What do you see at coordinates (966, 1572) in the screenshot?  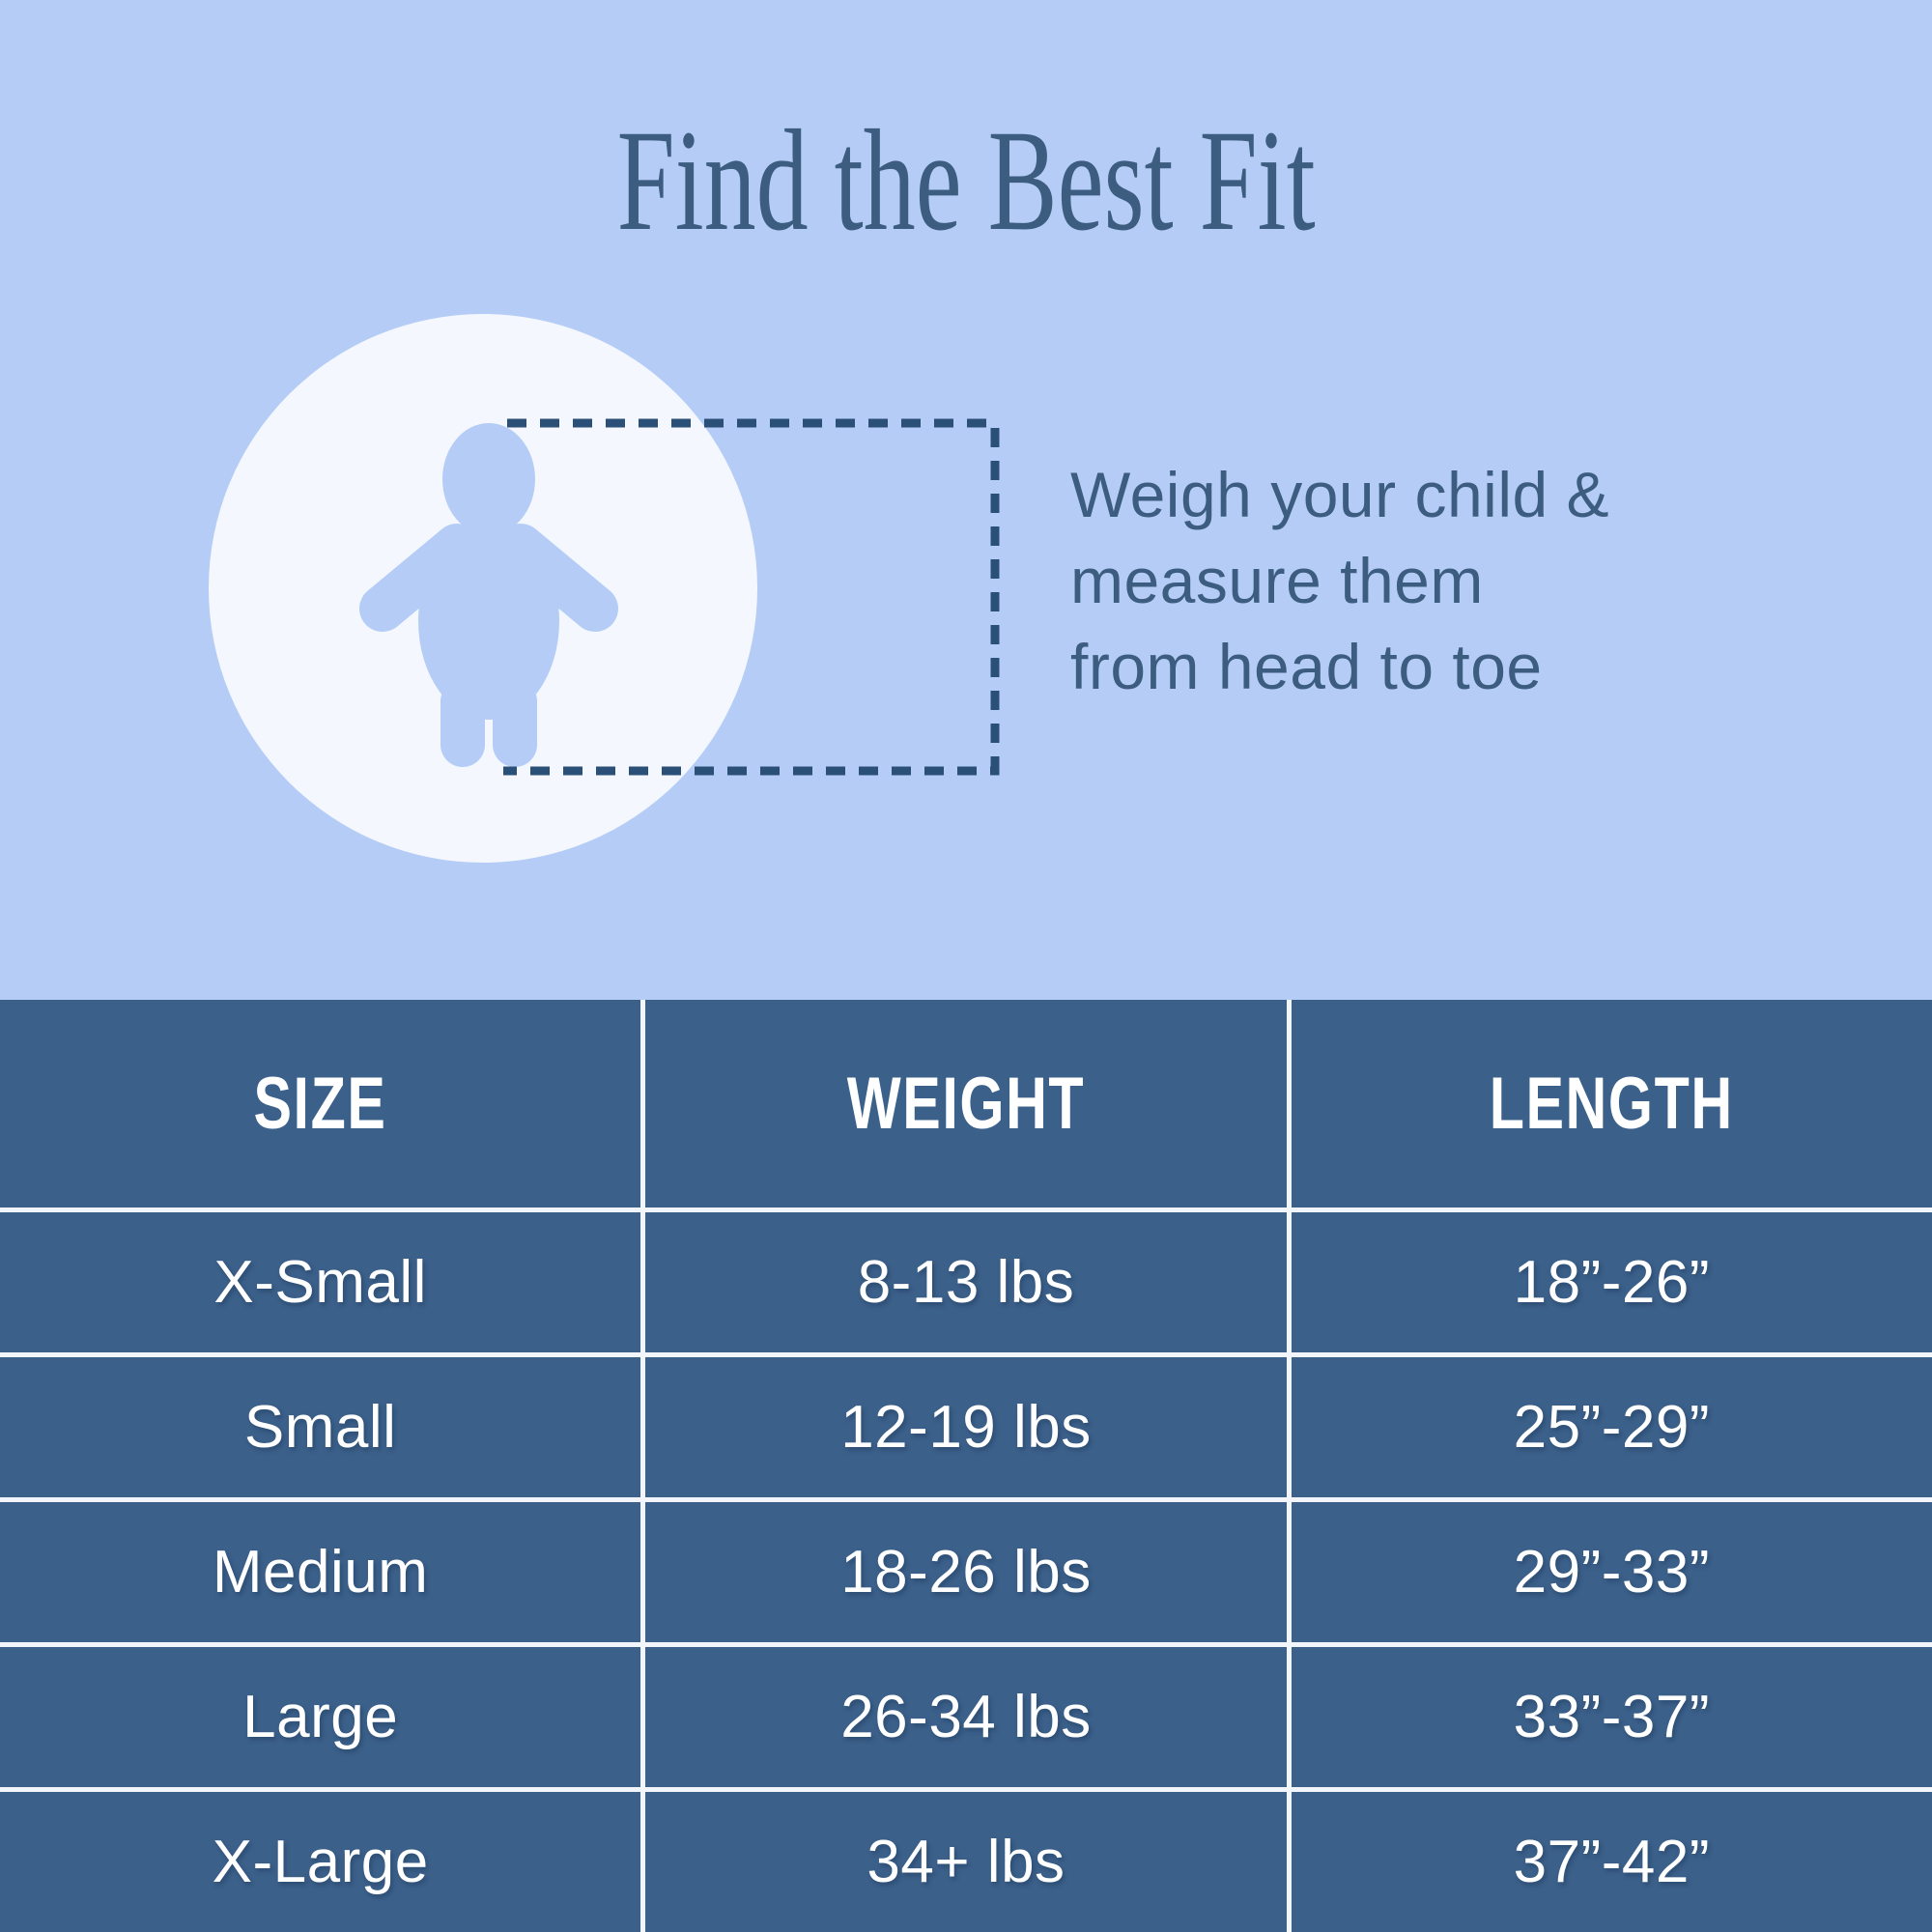 I see `weight-cell-medium: 18-26 lbs` at bounding box center [966, 1572].